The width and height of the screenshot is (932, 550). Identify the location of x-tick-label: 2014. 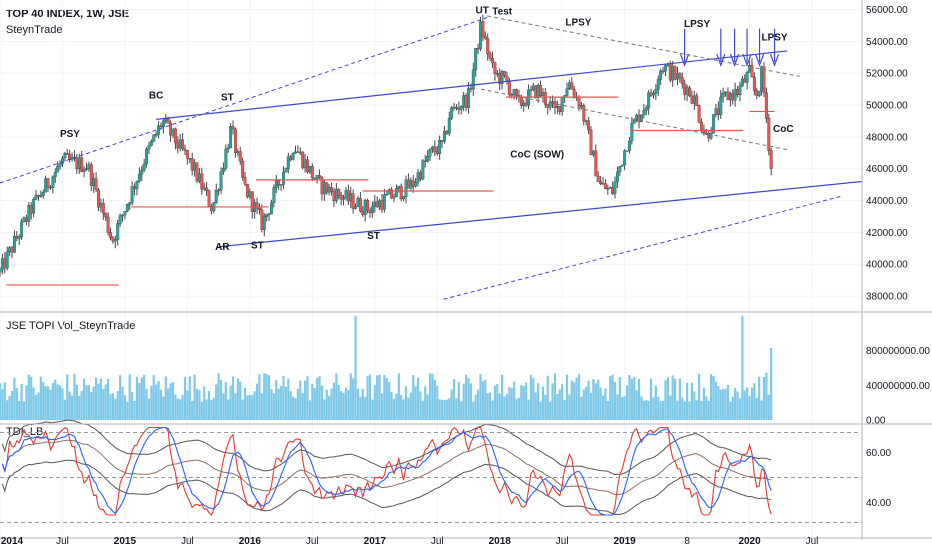
(12, 541).